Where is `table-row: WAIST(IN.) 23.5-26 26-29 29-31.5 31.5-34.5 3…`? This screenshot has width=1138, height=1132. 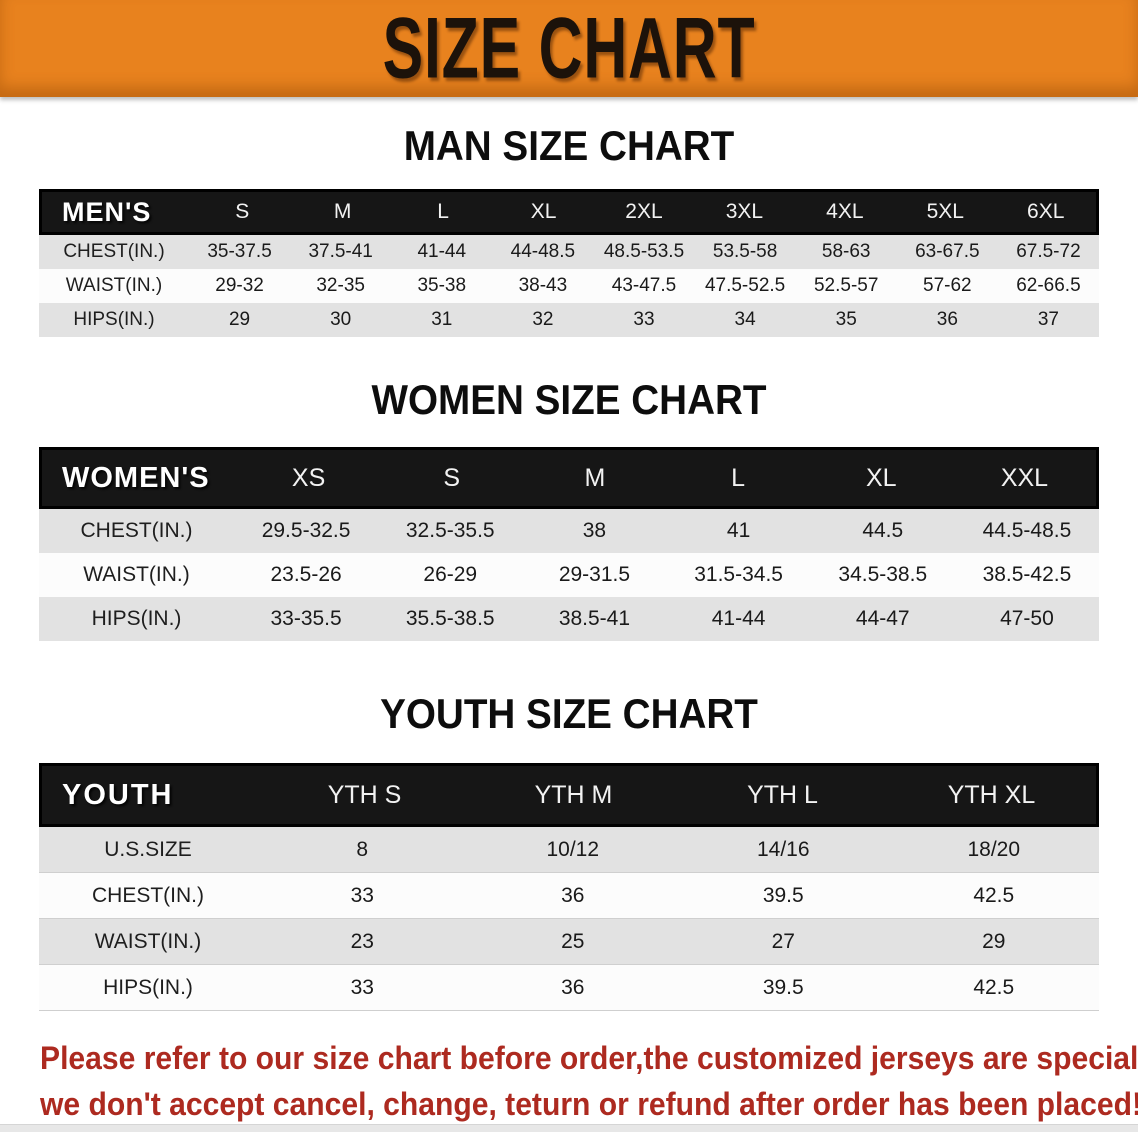 table-row: WAIST(IN.) 23.5-26 26-29 29-31.5 31.5-34.5 3… is located at coordinates (569, 575).